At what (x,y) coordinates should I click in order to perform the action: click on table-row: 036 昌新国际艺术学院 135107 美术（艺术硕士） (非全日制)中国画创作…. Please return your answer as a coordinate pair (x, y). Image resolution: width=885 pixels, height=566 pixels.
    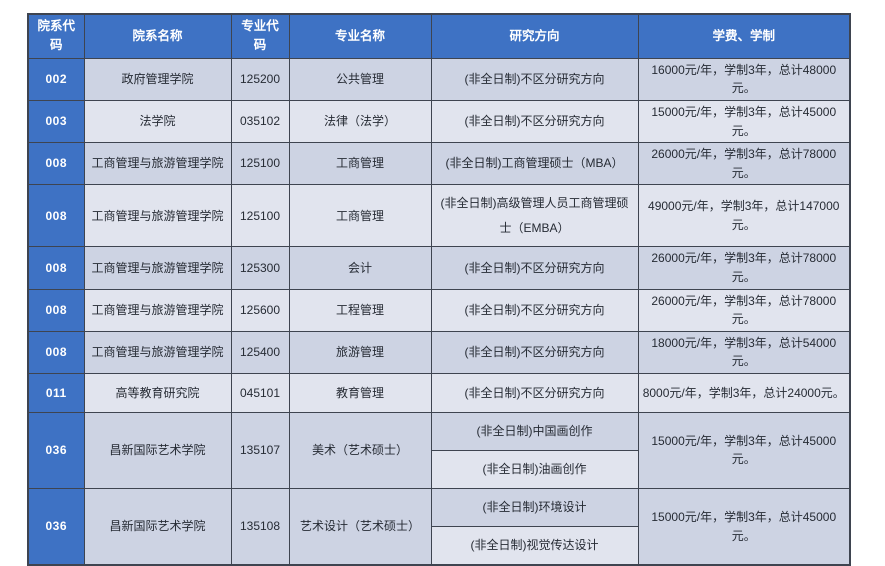
    Looking at the image, I should click on (439, 450).